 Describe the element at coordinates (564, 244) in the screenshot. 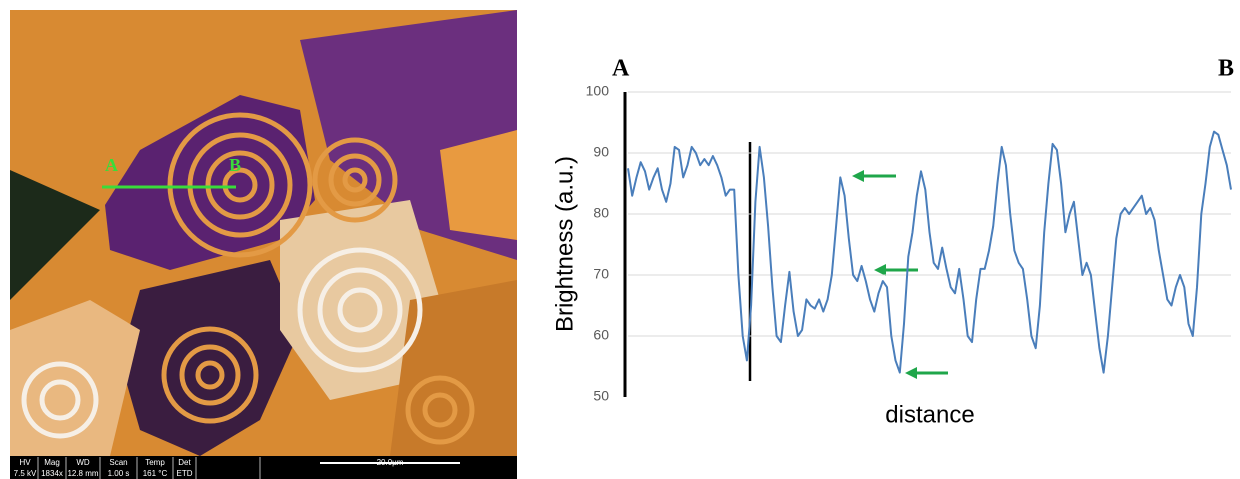

I see `y-axis-label: Brightness (a.u.)` at that location.